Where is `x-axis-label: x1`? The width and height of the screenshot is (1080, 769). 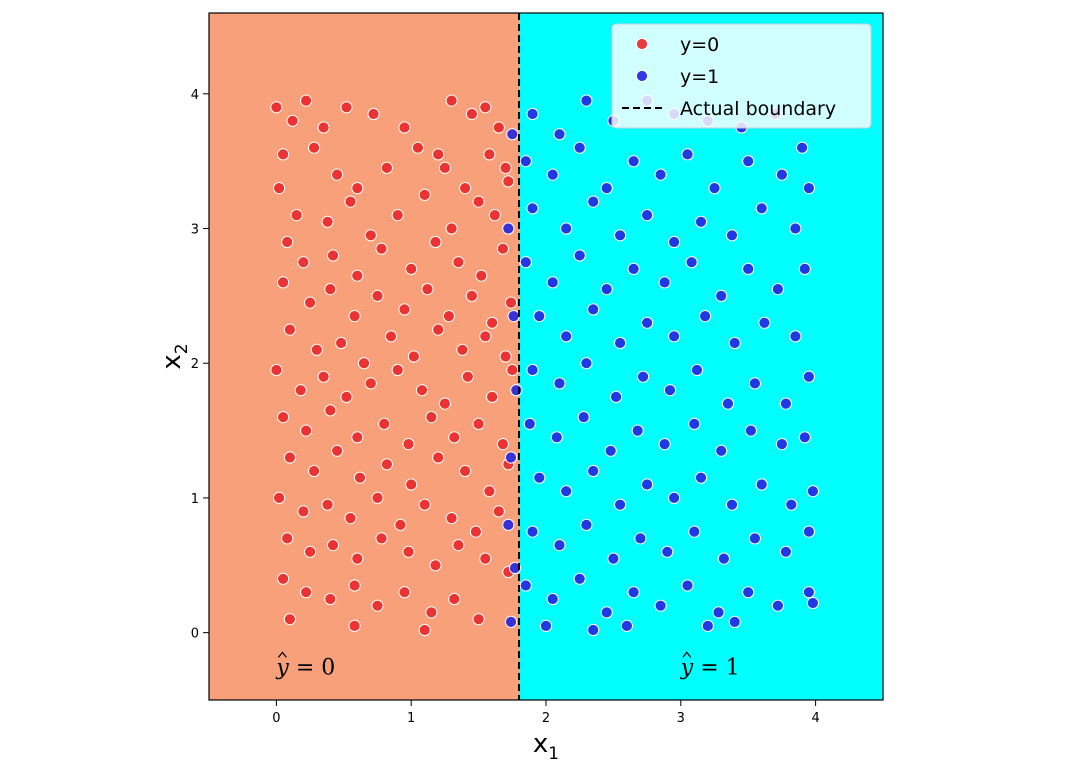 x-axis-label: x1 is located at coordinates (546, 746).